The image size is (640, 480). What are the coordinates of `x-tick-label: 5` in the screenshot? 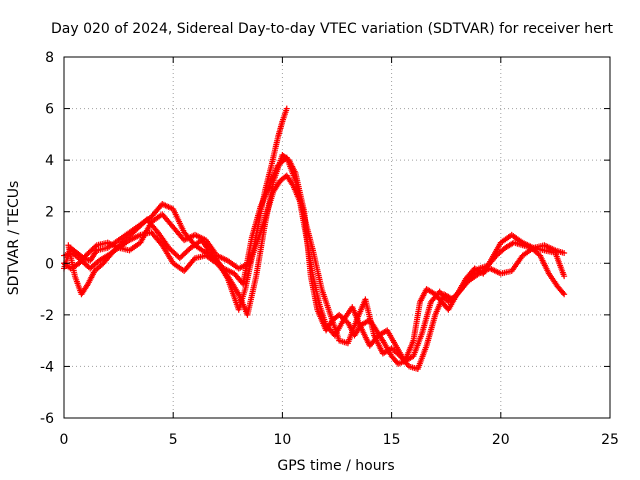 It's located at (173, 440).